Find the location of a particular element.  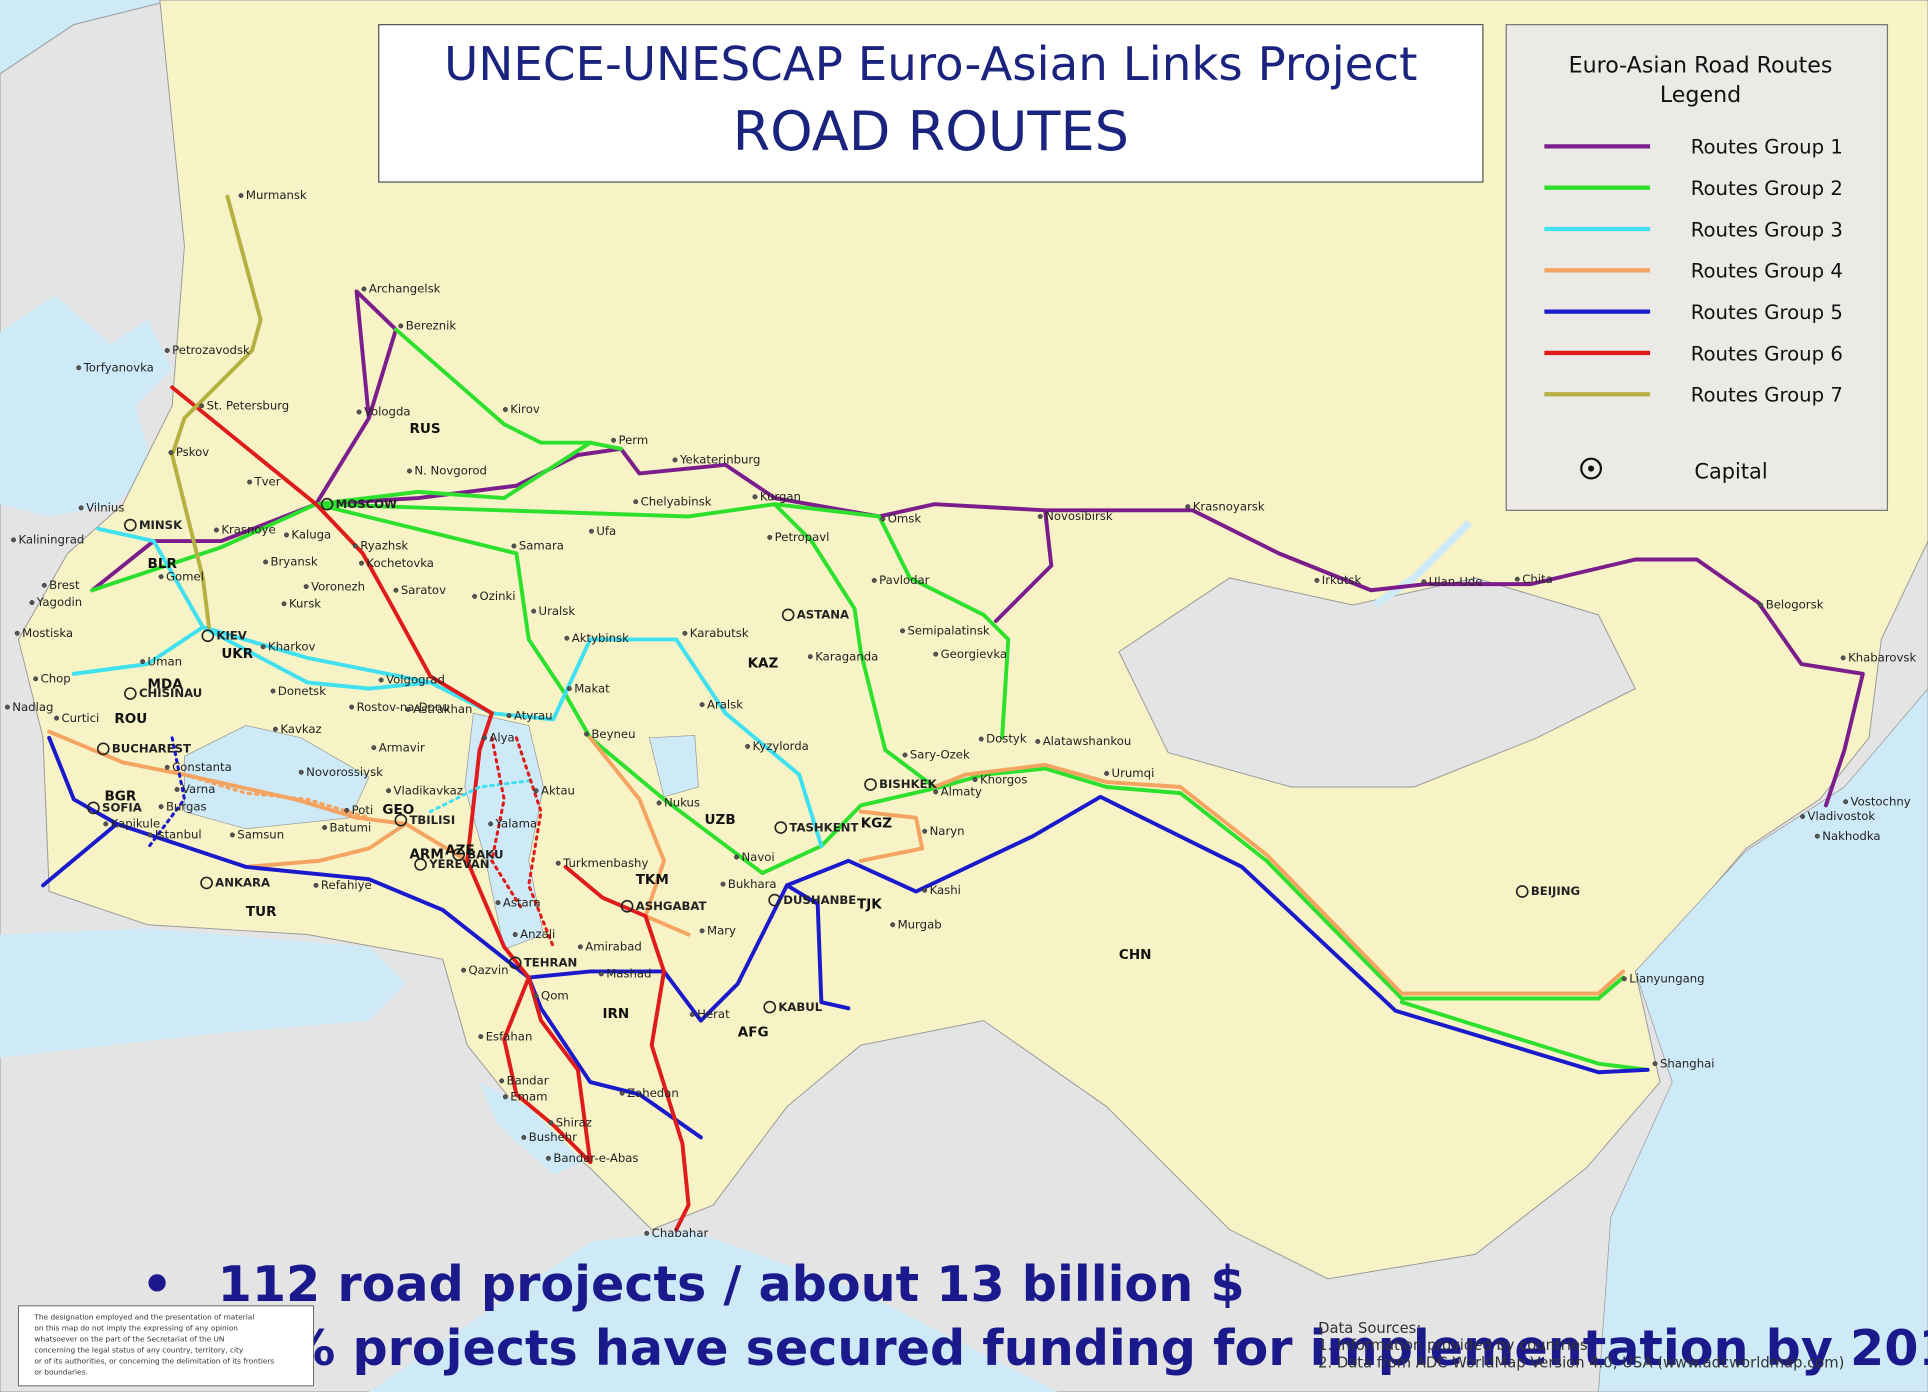

place-label: BUCHAREST is located at coordinates (151, 749).